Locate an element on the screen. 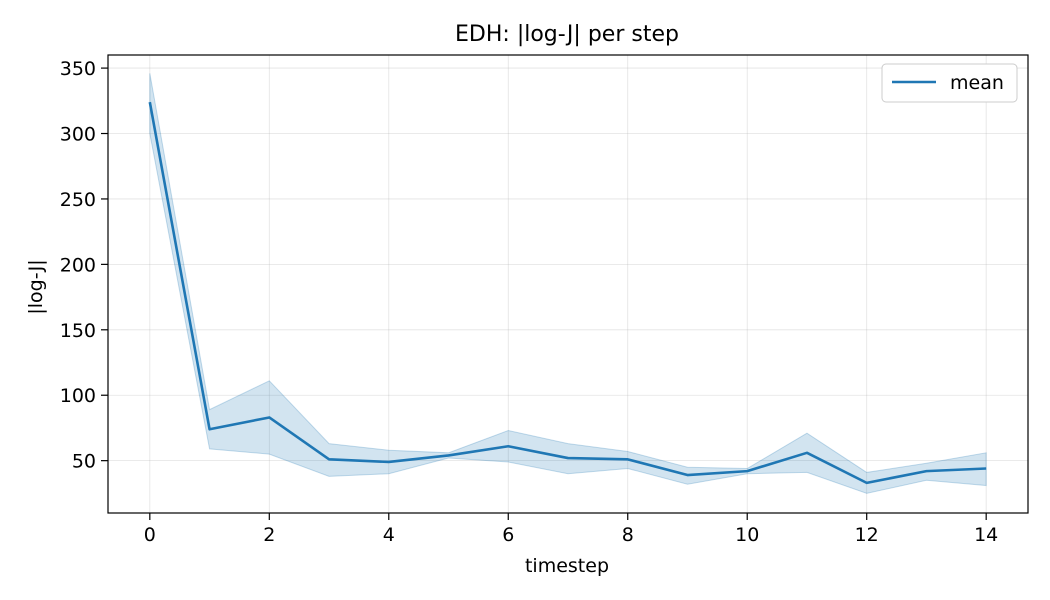 This screenshot has height=600, width=1050. y-axis-label: |log-J| is located at coordinates (36, 286).